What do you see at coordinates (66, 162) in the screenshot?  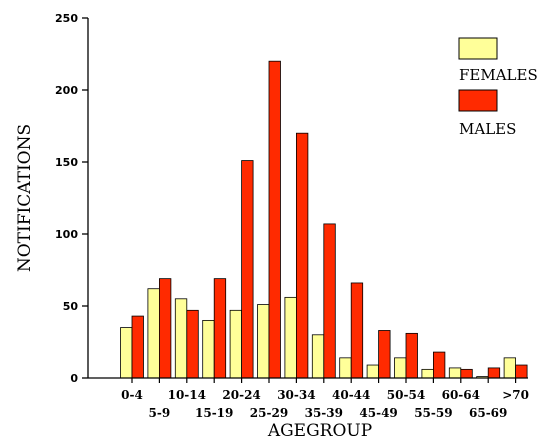 I see `y-tick-label: 150` at bounding box center [66, 162].